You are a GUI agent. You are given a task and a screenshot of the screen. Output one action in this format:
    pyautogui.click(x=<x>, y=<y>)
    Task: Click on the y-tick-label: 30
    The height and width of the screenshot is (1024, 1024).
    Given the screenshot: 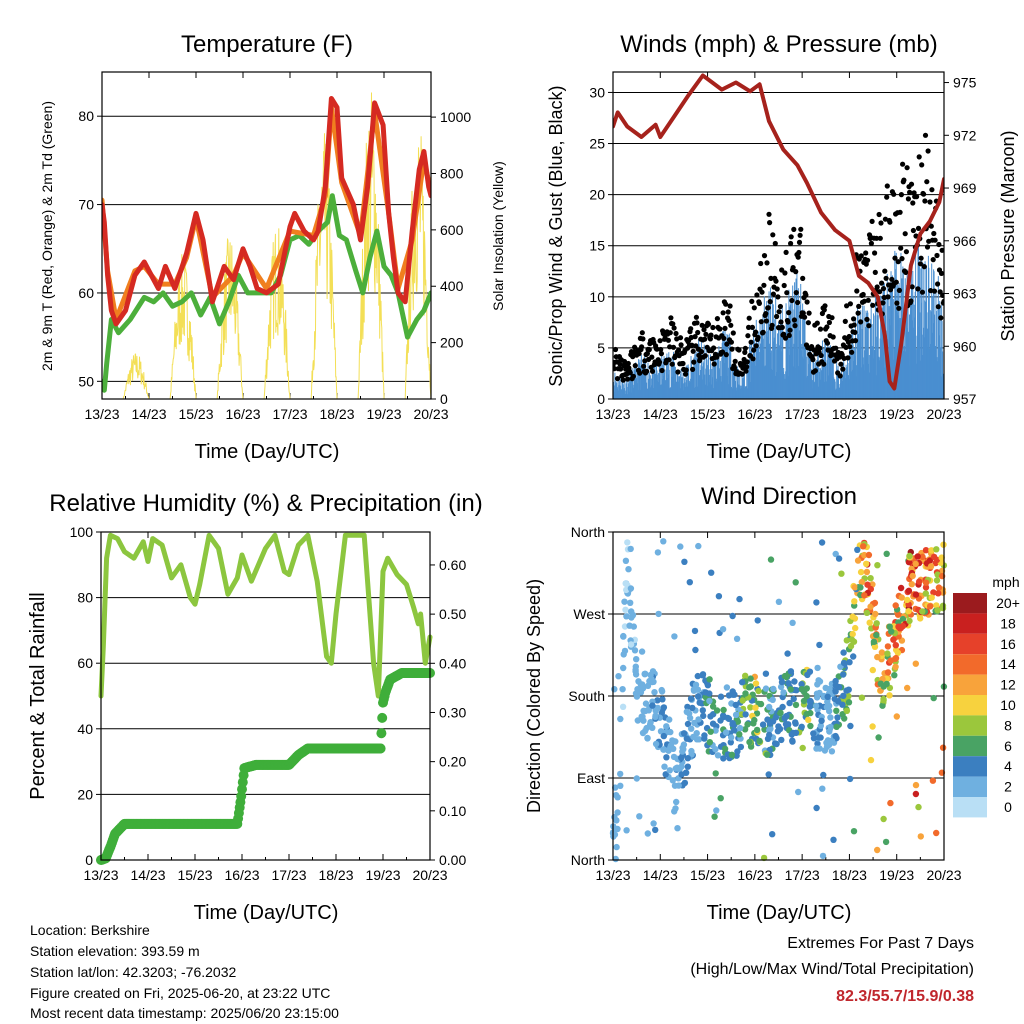 What is the action you would take?
    pyautogui.click(x=597, y=92)
    